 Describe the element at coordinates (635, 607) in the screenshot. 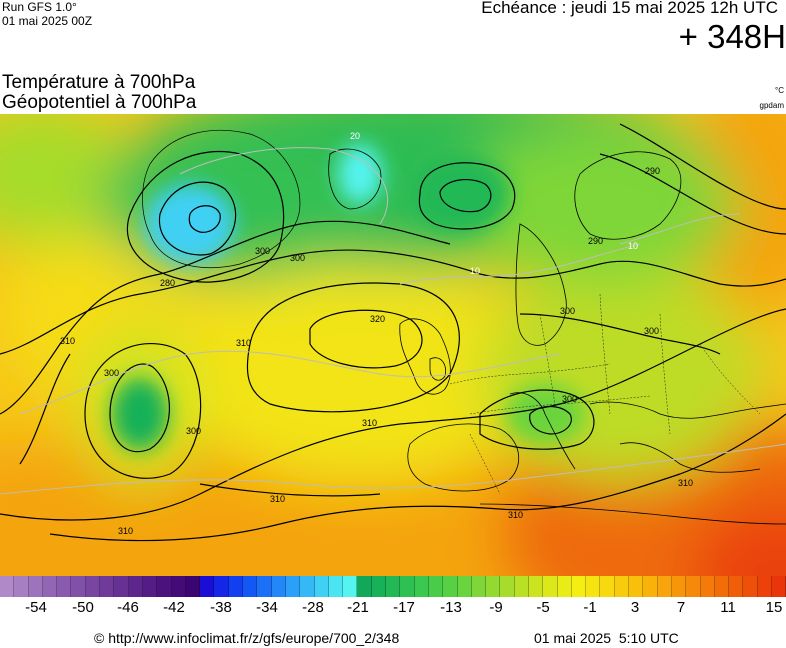

I see `tick-label: 3` at that location.